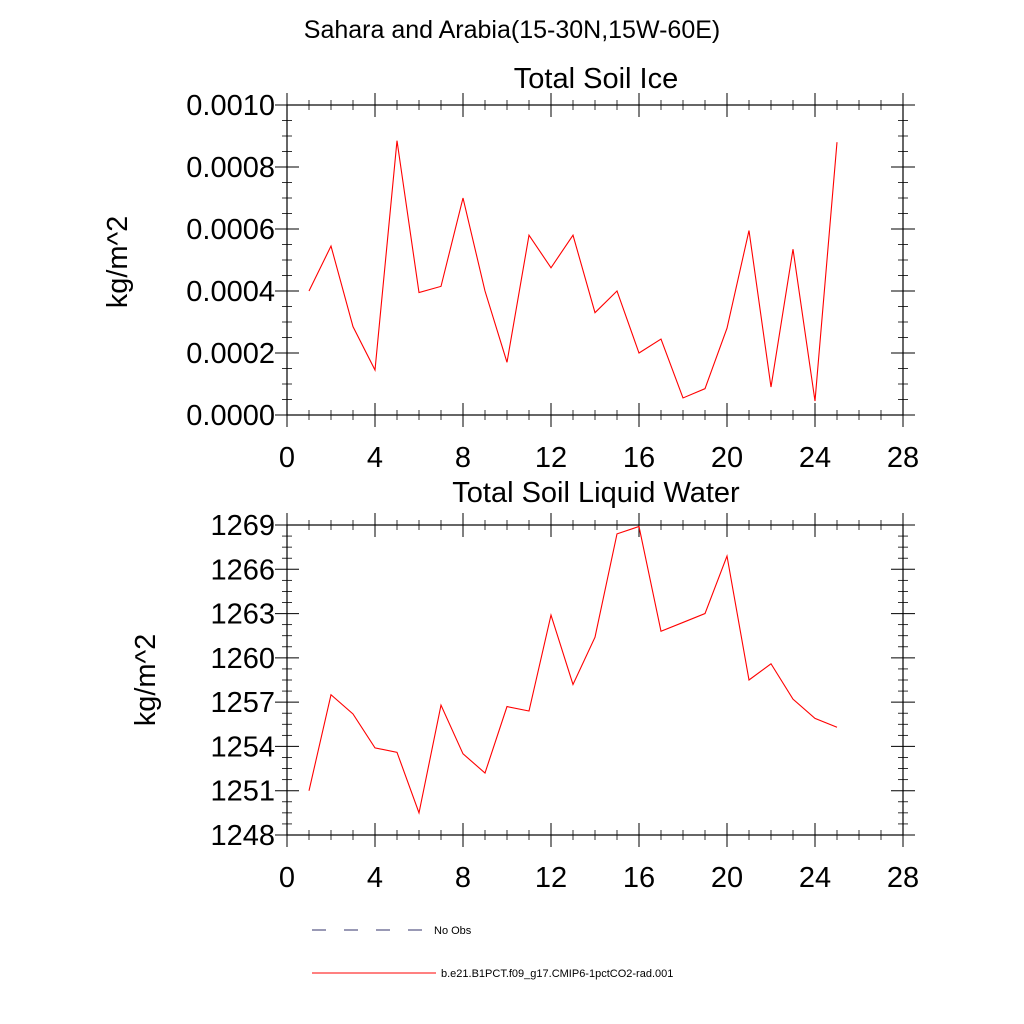  What do you see at coordinates (596, 79) in the screenshot?
I see `panel-title: Total Soil Ice` at bounding box center [596, 79].